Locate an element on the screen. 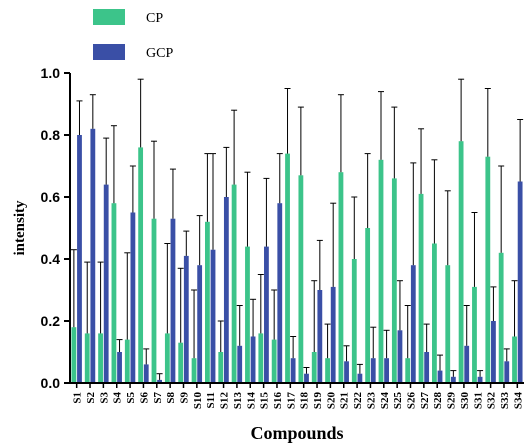 This screenshot has height=445, width=532. bar-cp-s9 is located at coordinates (181, 362).